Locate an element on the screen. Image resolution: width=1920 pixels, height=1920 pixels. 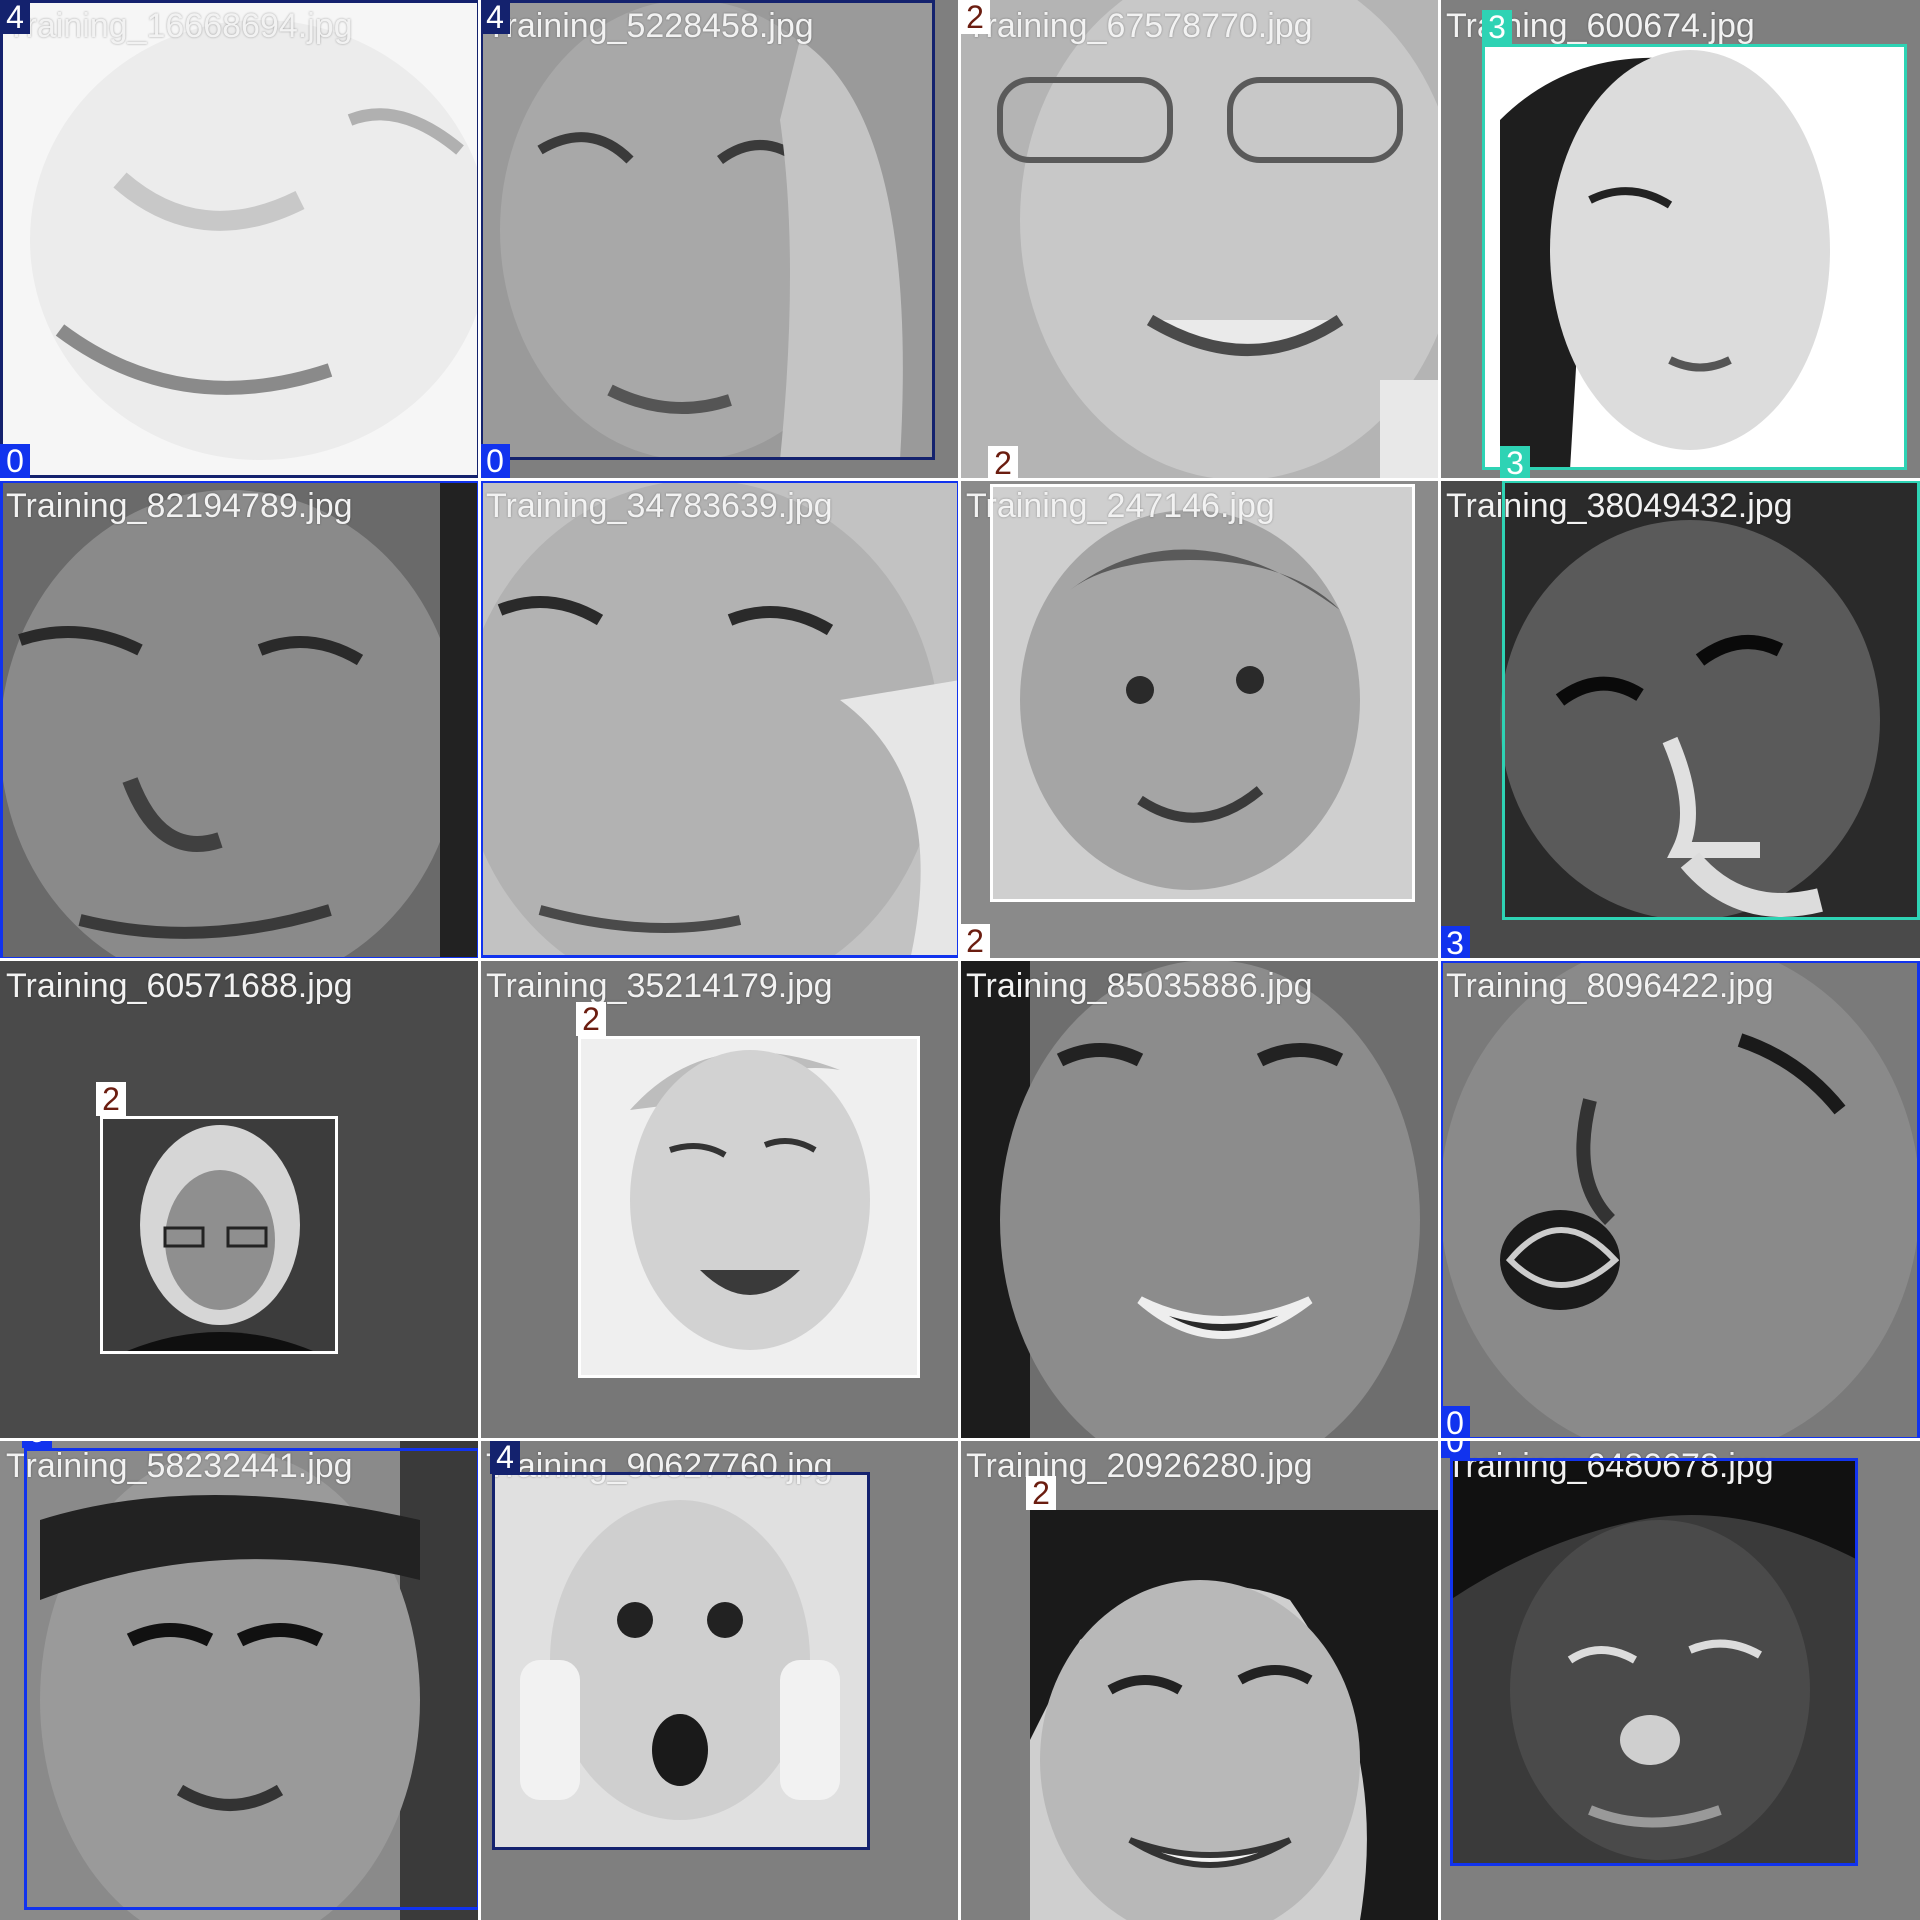
filename-label: Training_85035886.jpg is located at coordinates (1139, 986).